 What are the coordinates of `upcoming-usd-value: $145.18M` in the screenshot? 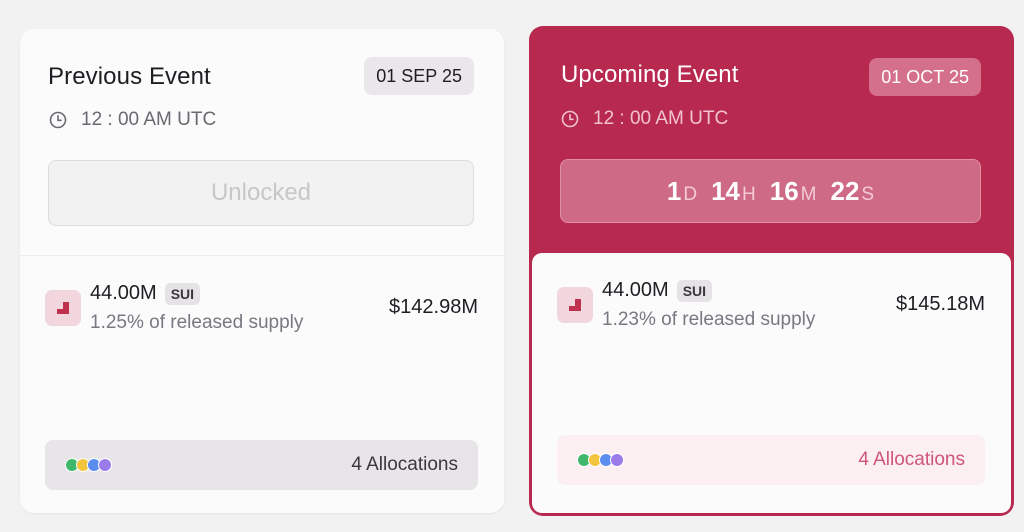 It's located at (940, 304).